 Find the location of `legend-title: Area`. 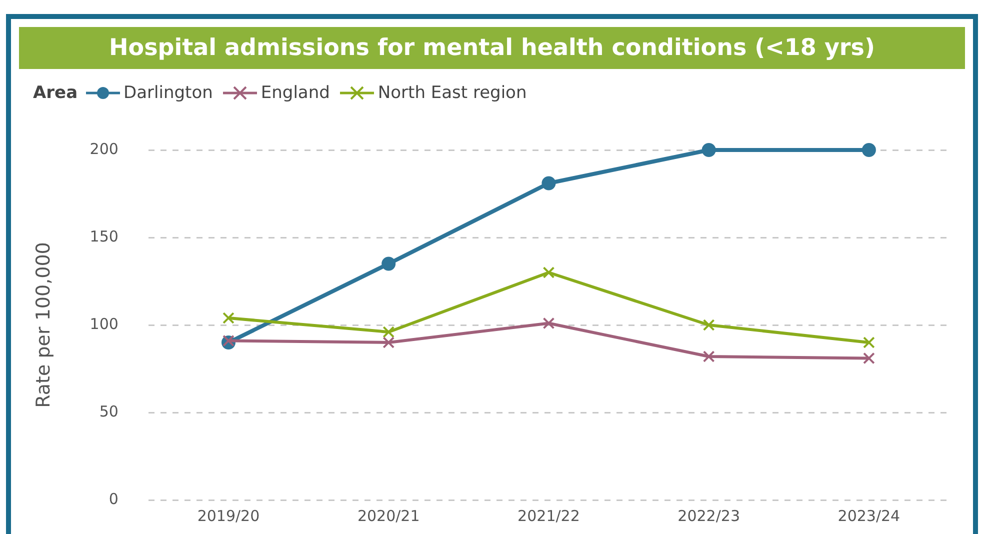

legend-title: Area is located at coordinates (55, 93).